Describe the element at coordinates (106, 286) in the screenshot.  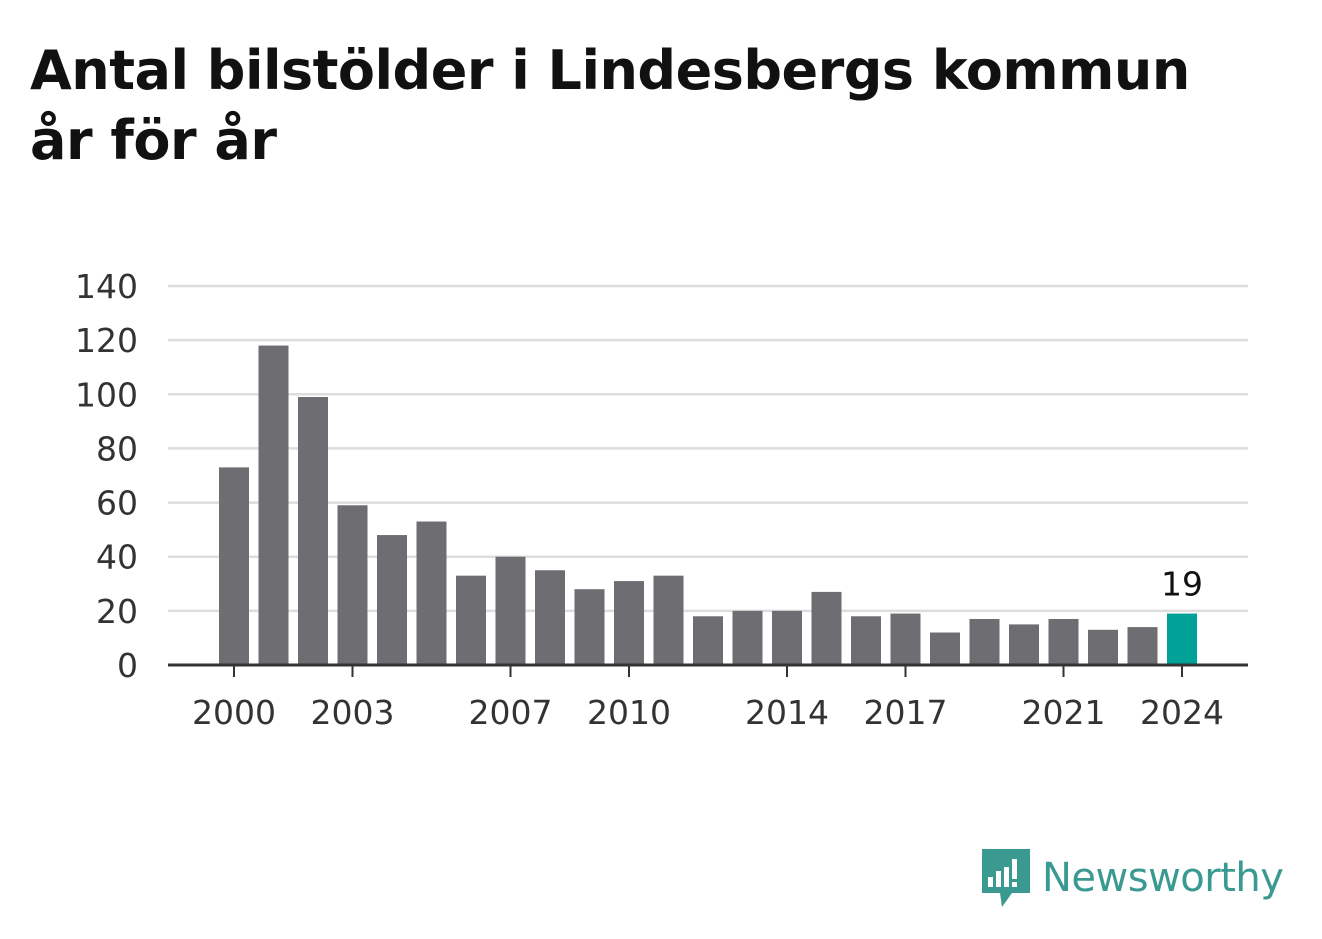
I see `y-tick-label: 140` at that location.